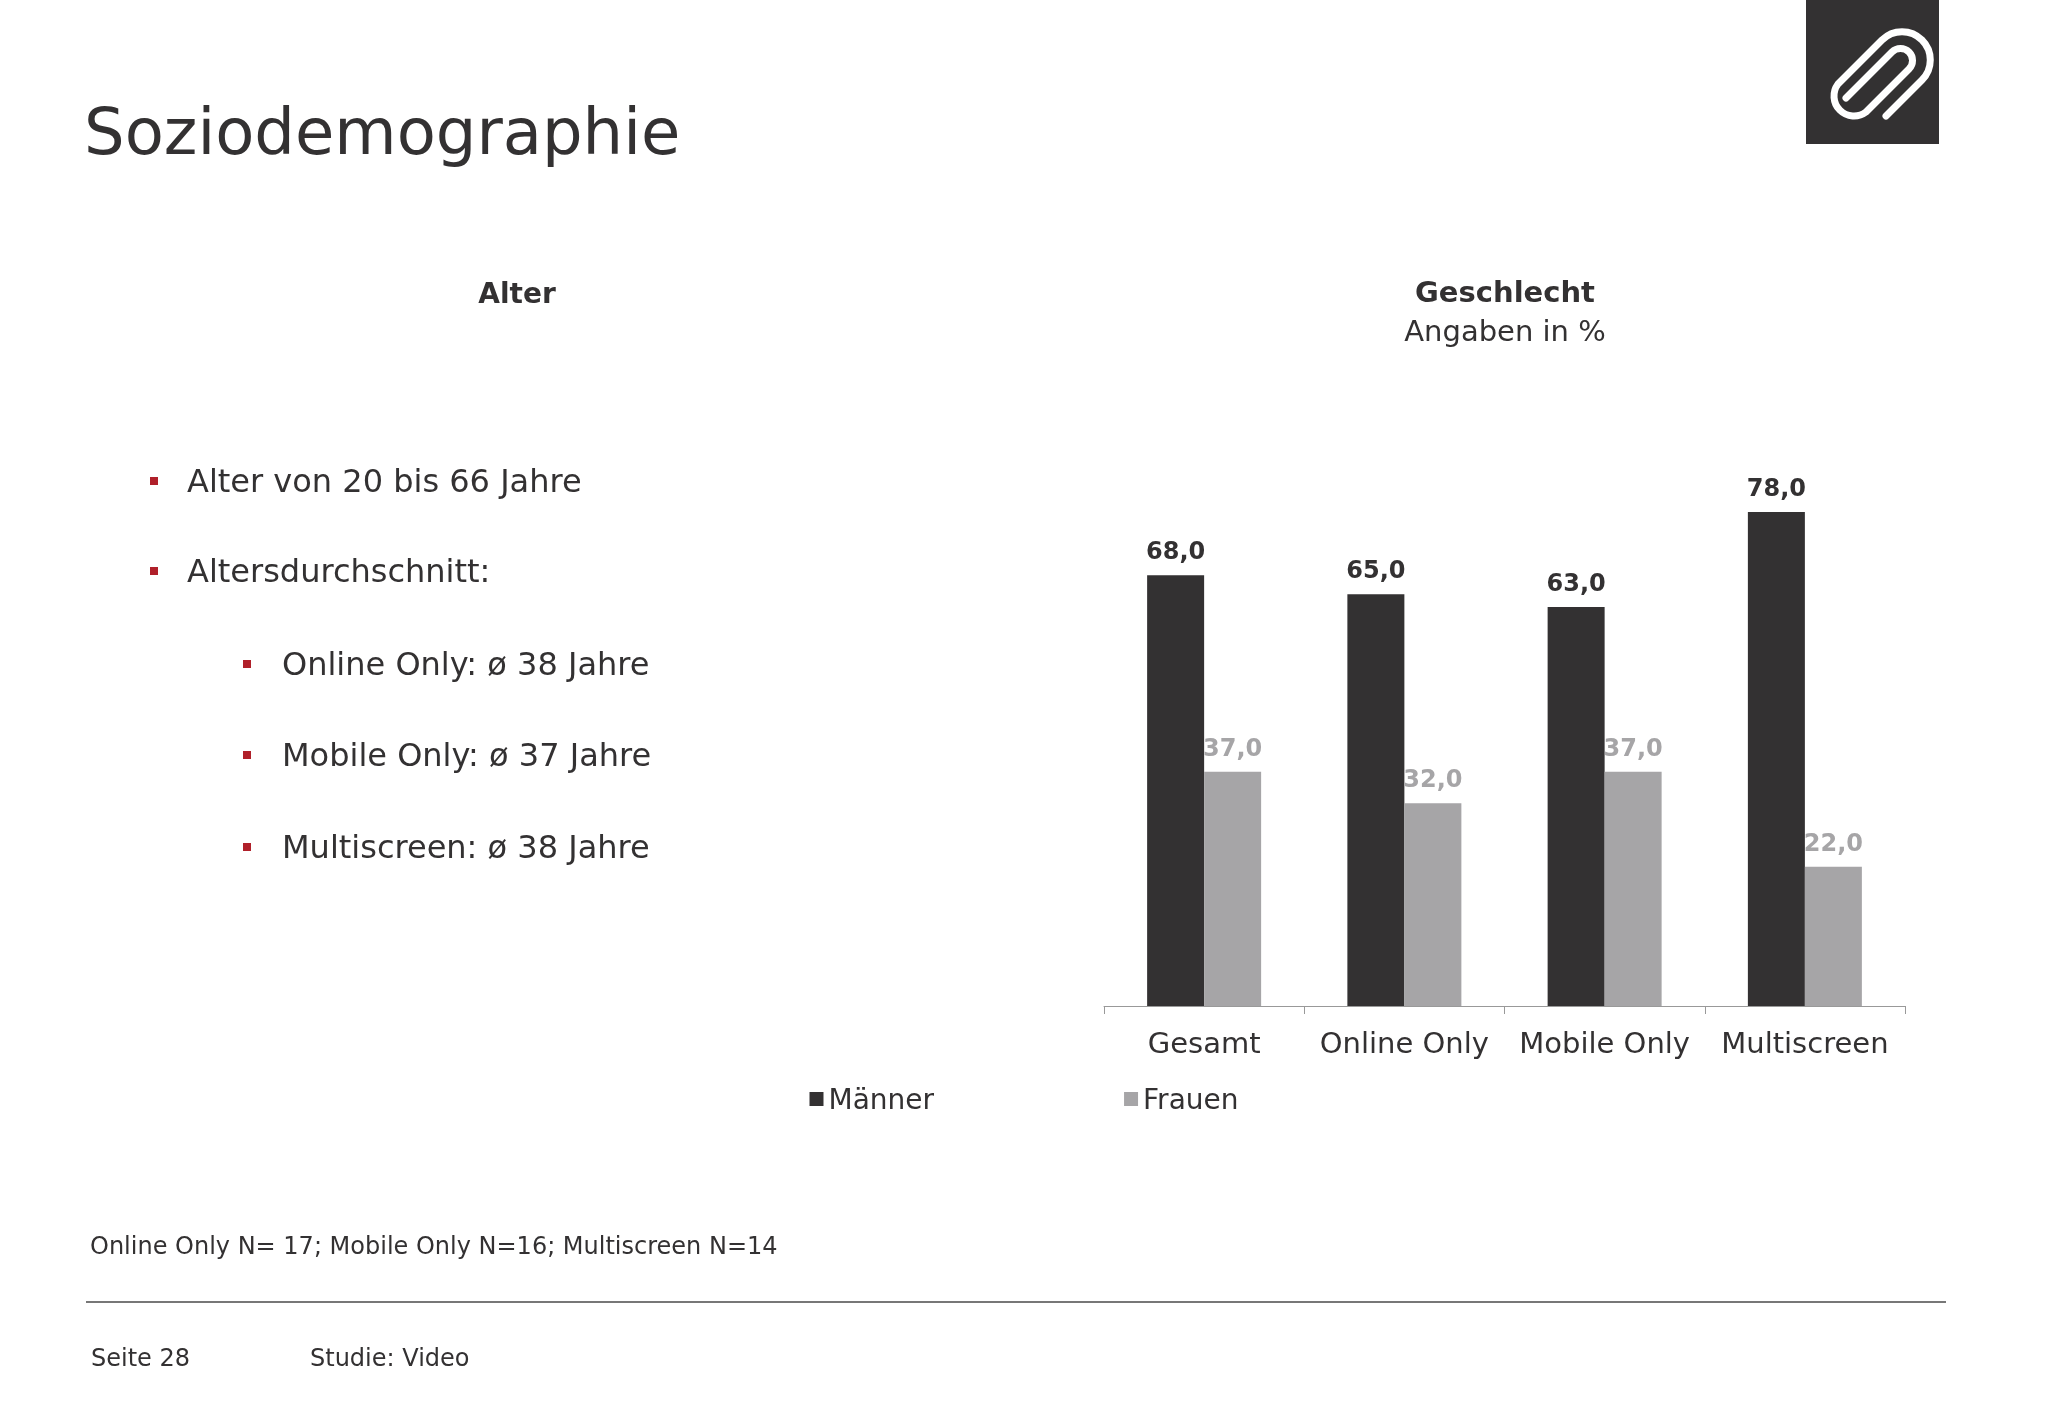 The height and width of the screenshot is (1418, 2048). I want to click on x-tick-label: Mobile Only, so click(1605, 1042).